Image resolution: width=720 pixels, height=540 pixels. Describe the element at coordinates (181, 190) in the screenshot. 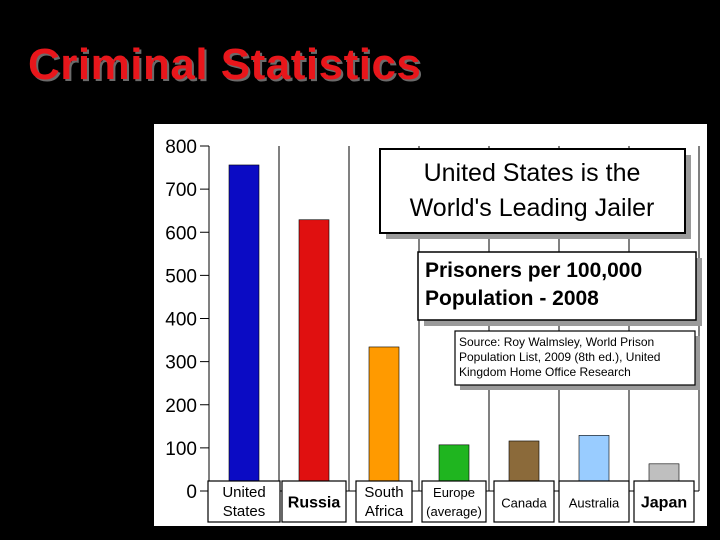

I see `y-tick-label: 700` at that location.